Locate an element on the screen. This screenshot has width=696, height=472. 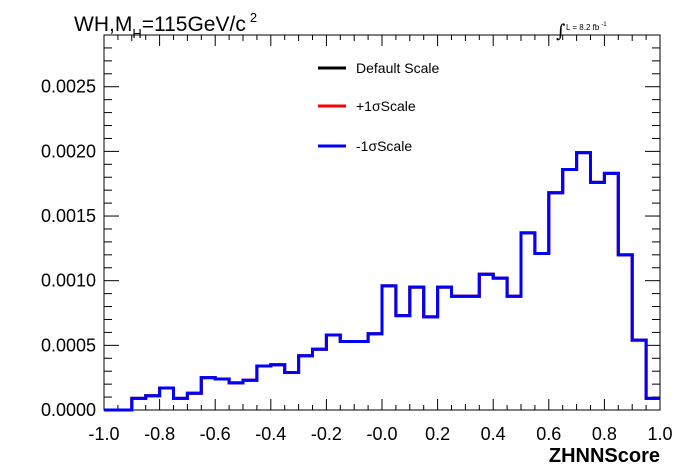
legend: Default Scale +1σScale -1σScale is located at coordinates (378, 107).